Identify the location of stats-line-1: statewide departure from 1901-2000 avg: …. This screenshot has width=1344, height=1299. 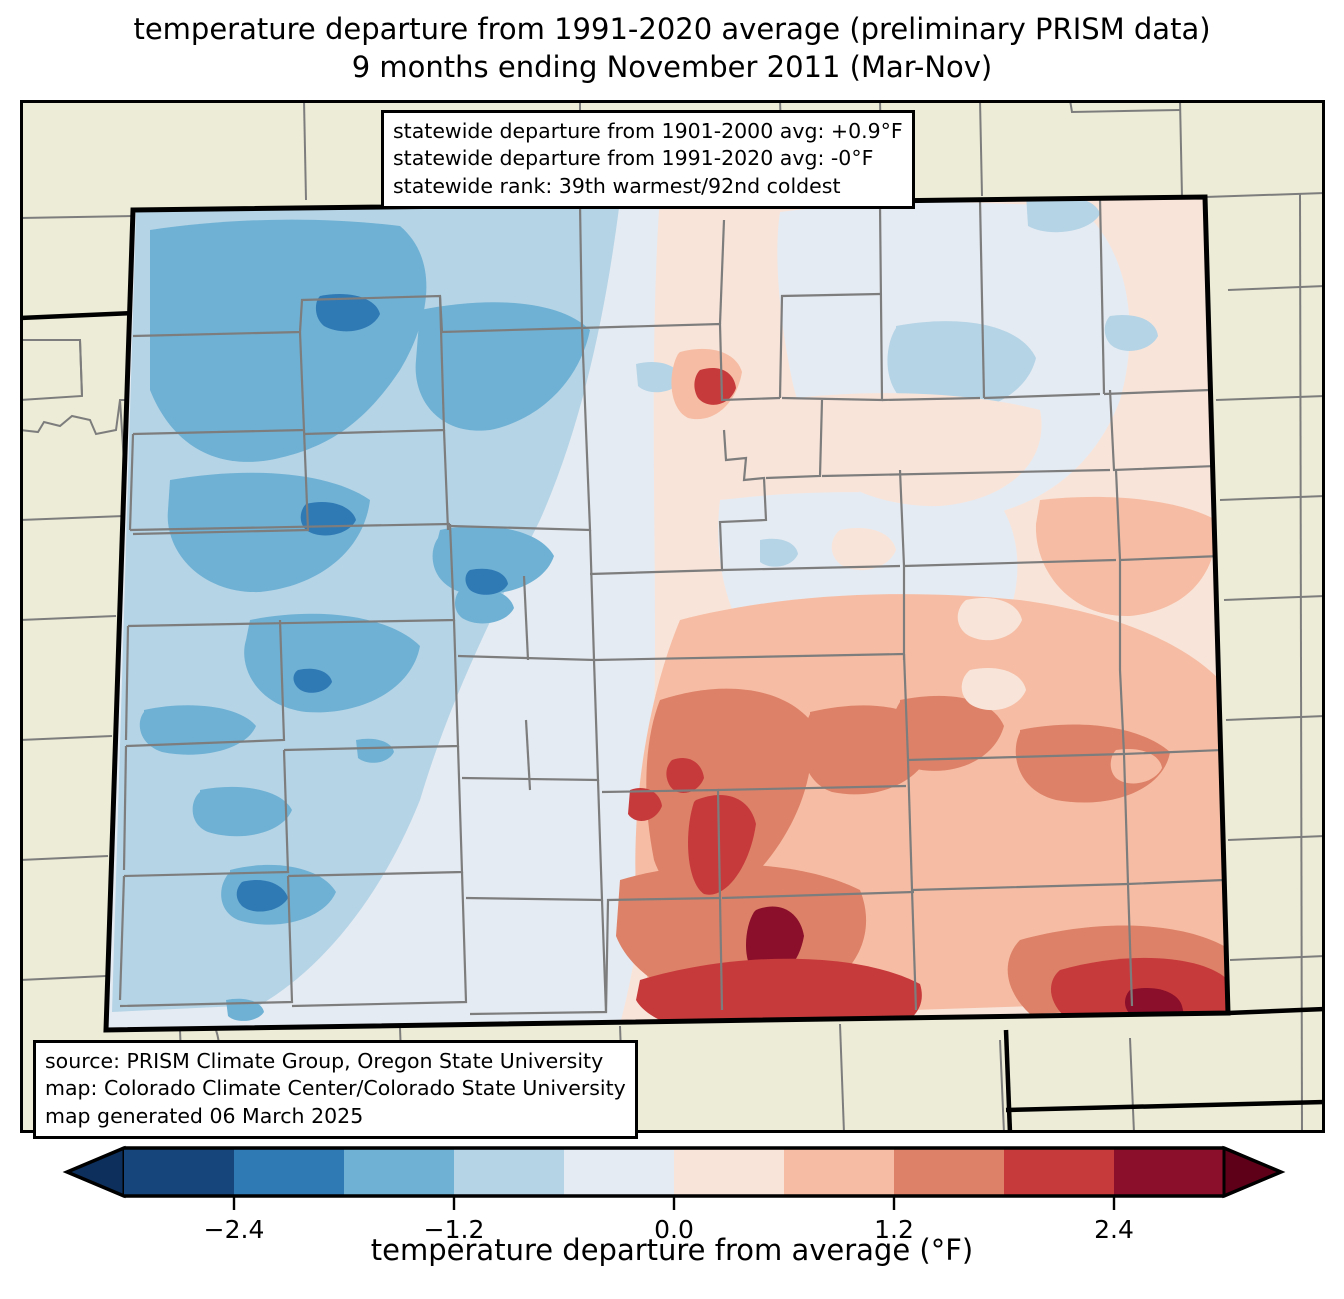
(648, 131).